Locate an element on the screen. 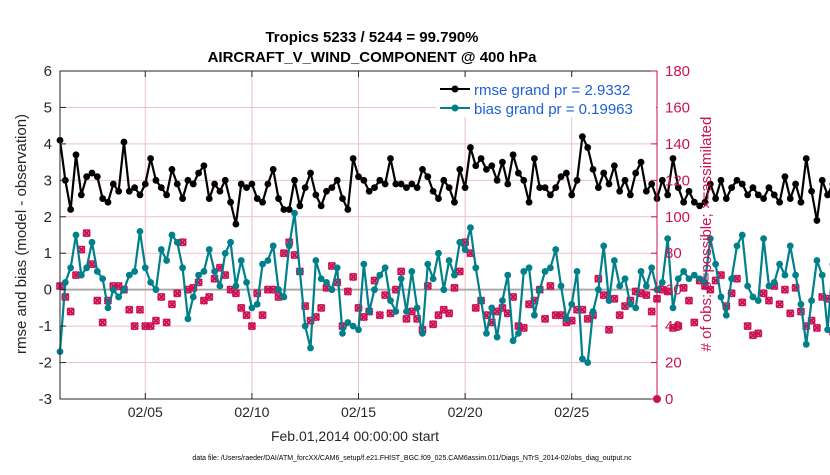 This screenshot has width=830, height=475. y-left-tick-label: 0 is located at coordinates (48, 290).